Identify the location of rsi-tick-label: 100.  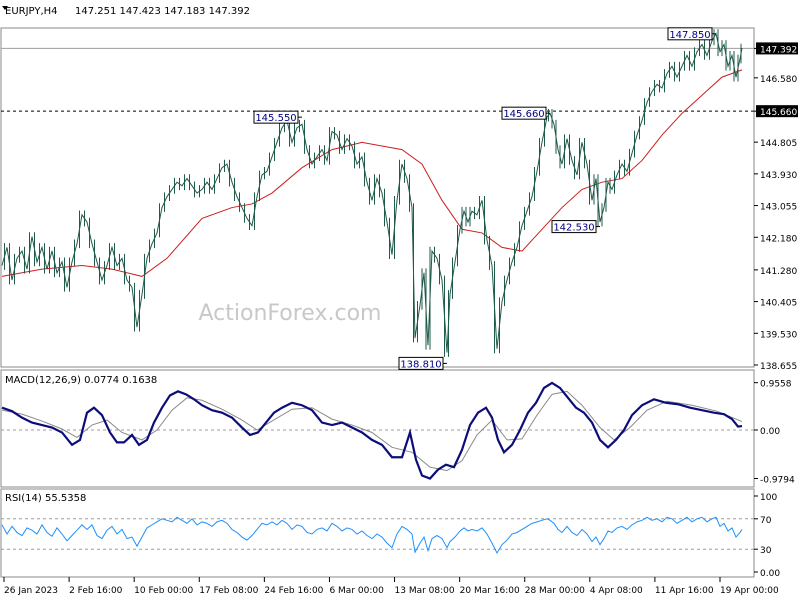
(768, 498).